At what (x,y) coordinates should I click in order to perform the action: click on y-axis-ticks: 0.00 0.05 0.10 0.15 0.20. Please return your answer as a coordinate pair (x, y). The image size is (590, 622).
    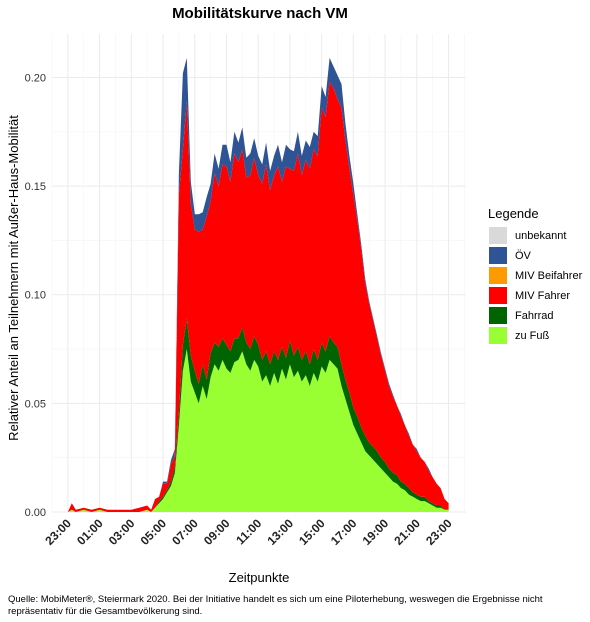
    Looking at the image, I should click on (35, 295).